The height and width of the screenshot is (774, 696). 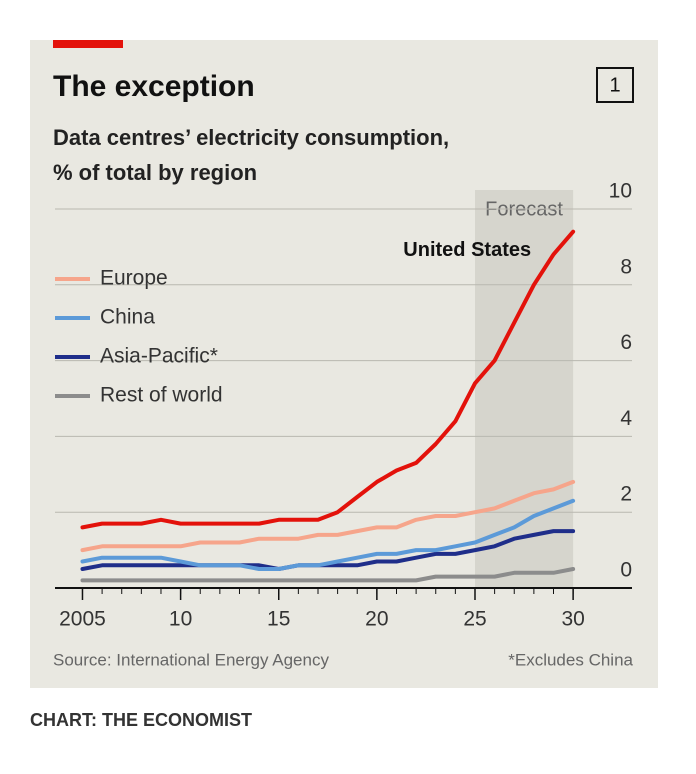 I want to click on footnote: *Excludes China, so click(x=570, y=659).